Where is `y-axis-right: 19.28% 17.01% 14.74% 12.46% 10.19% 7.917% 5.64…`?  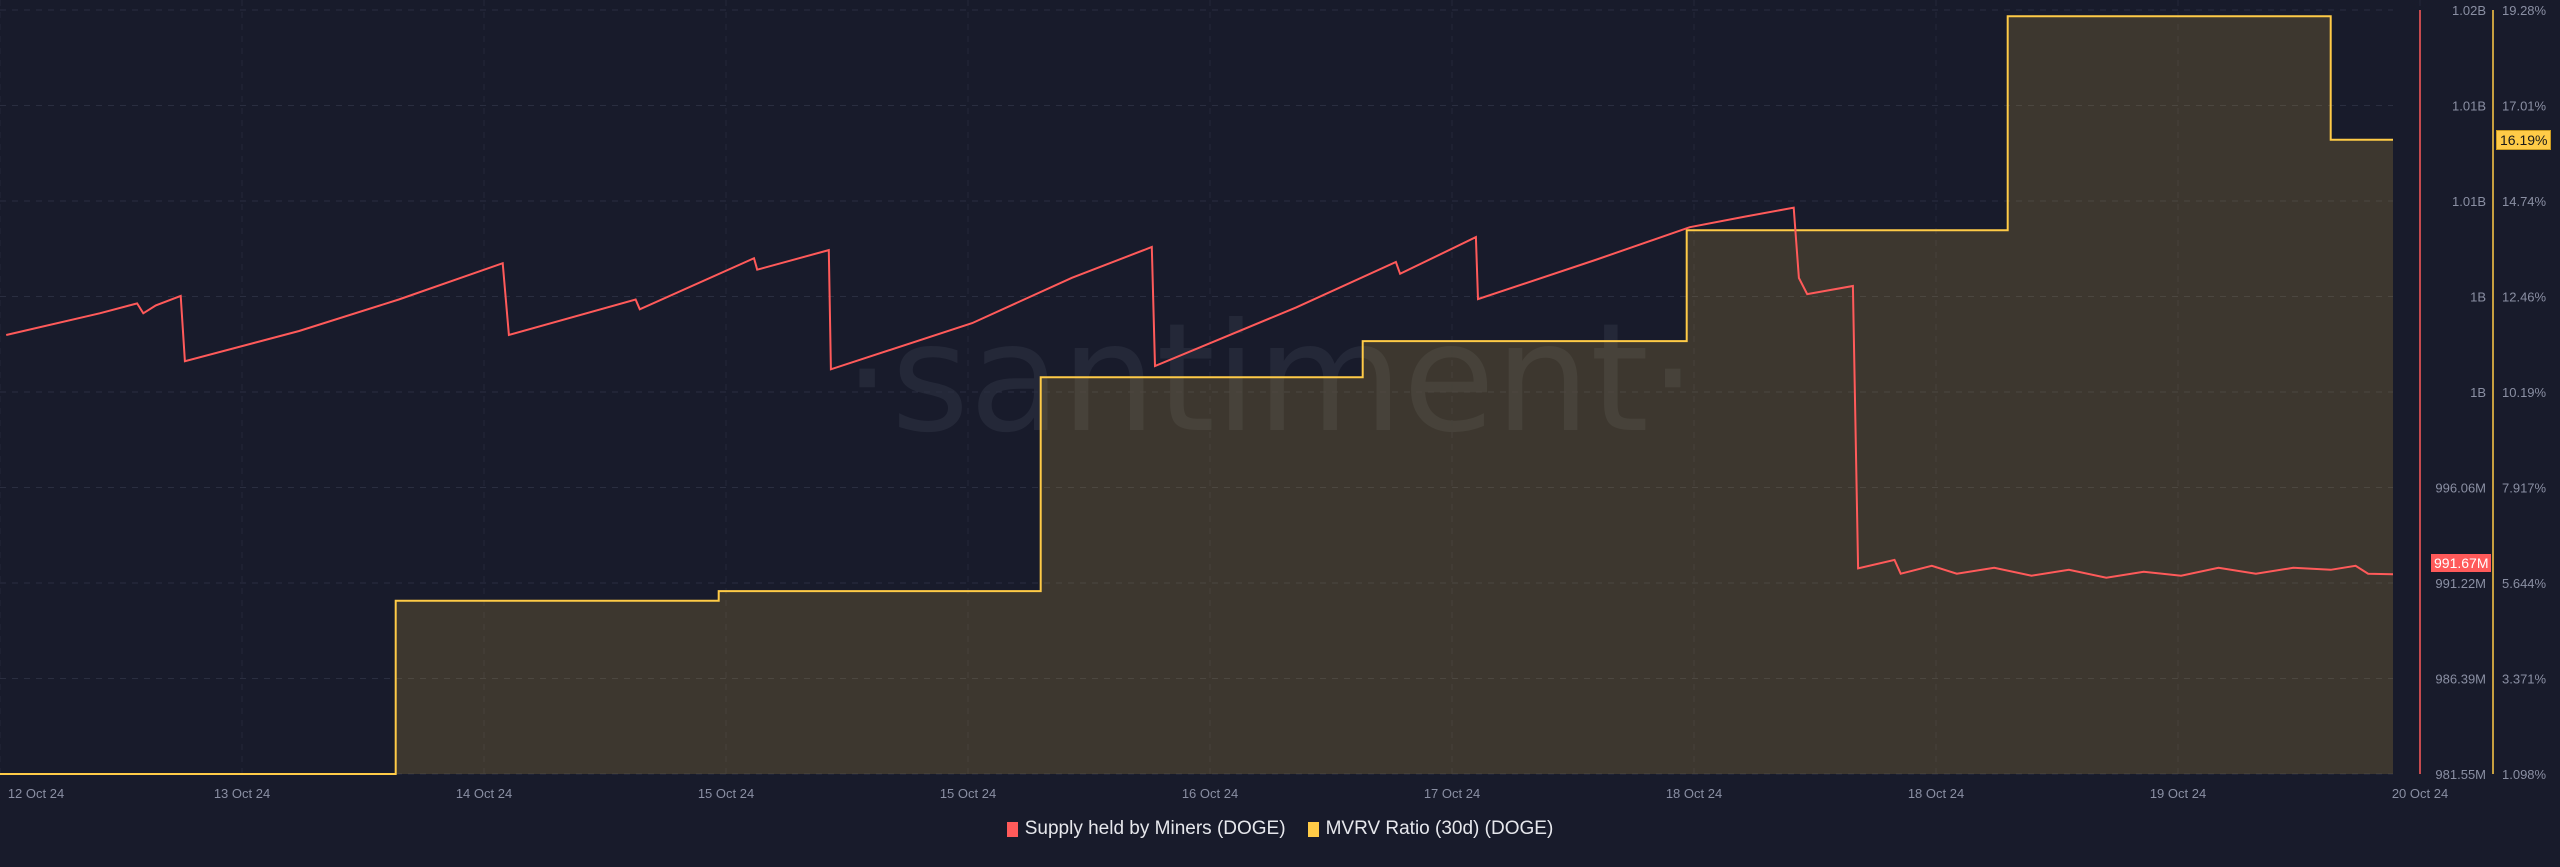 y-axis-right: 19.28% 17.01% 14.74% 12.46% 10.19% 7.917% 5.64… is located at coordinates (2524, 392).